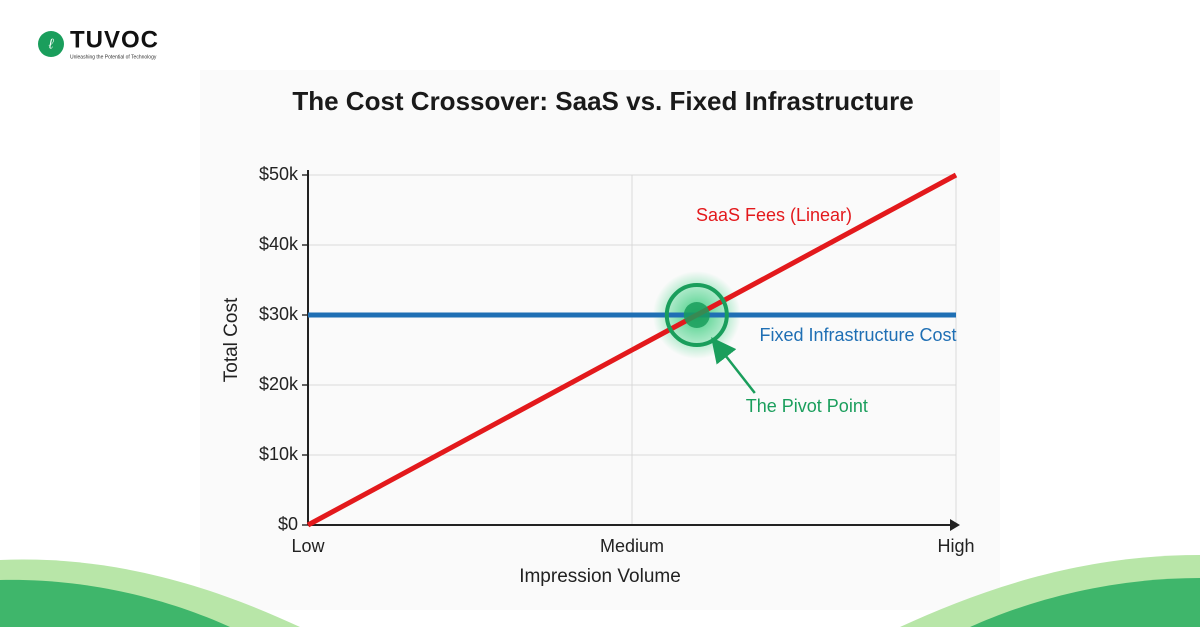  What do you see at coordinates (632, 546) in the screenshot?
I see `x-tick-label: Medium` at bounding box center [632, 546].